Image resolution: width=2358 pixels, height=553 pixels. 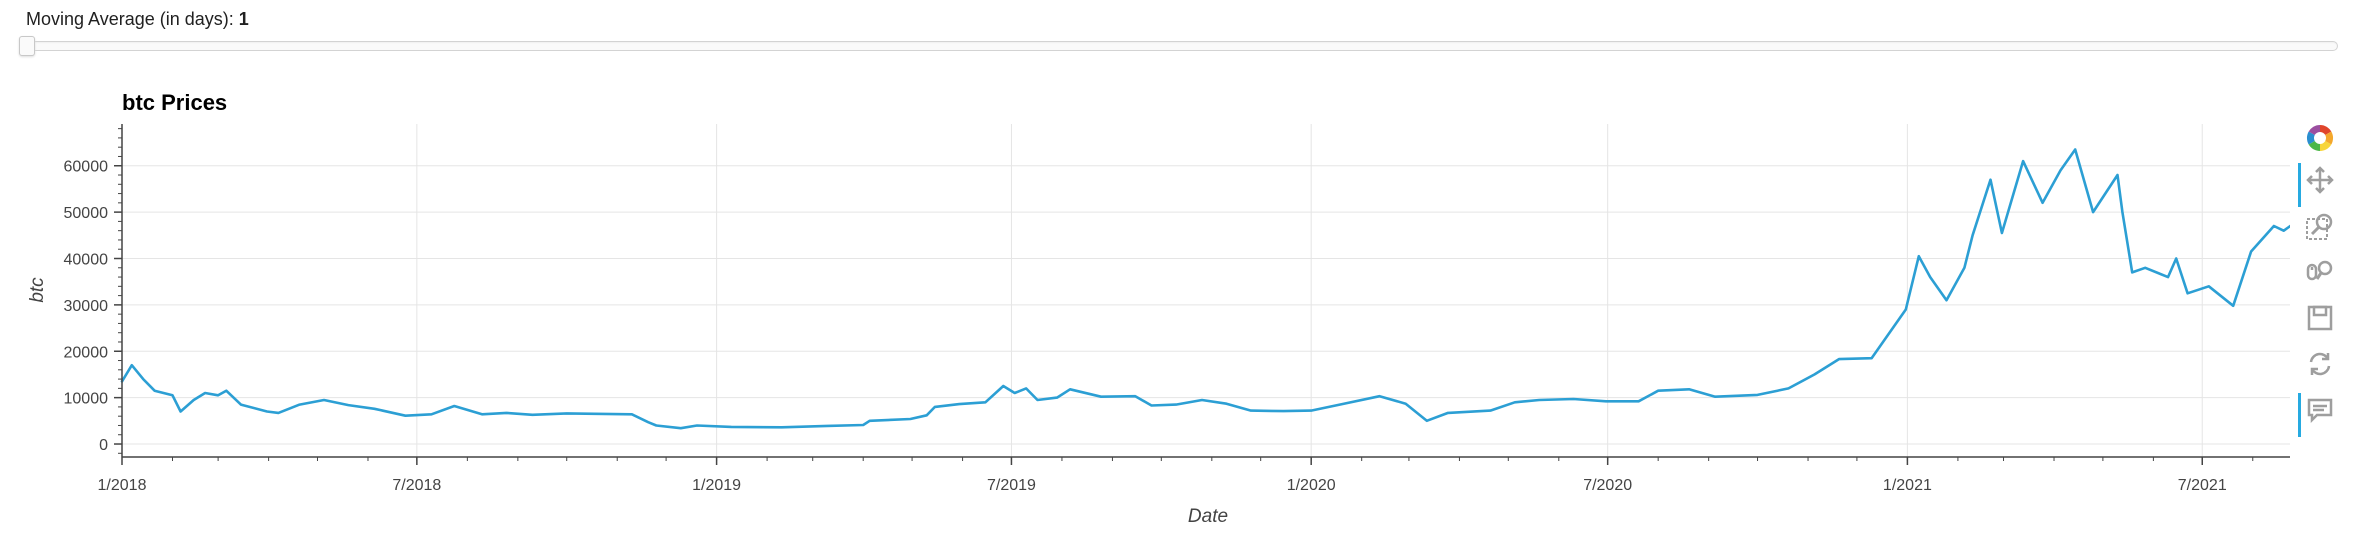 What do you see at coordinates (1182, 19) in the screenshot?
I see `slider-label: Moving Average (in days): 1` at bounding box center [1182, 19].